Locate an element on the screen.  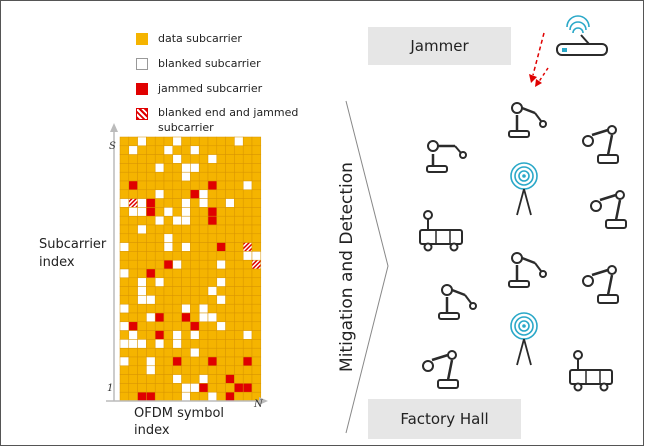
jammer-label: Jammer is located at coordinates (439, 46).